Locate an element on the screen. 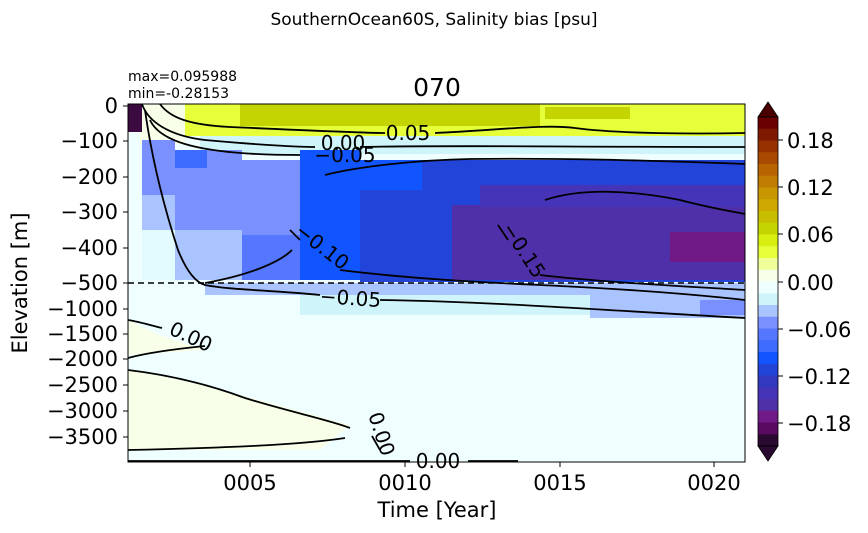 This screenshot has height=533, width=868. y-ticks-lower: −1000 −1500 −2000 −2500 −3000 −3500 is located at coordinates (87, 373).